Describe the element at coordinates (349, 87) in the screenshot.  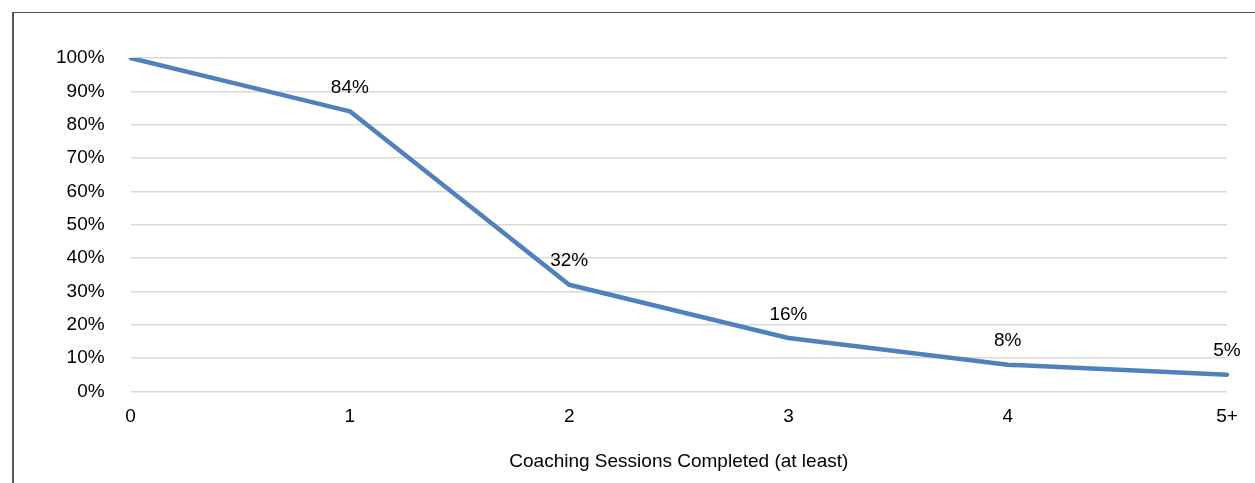
I see `data-label: 84%` at that location.